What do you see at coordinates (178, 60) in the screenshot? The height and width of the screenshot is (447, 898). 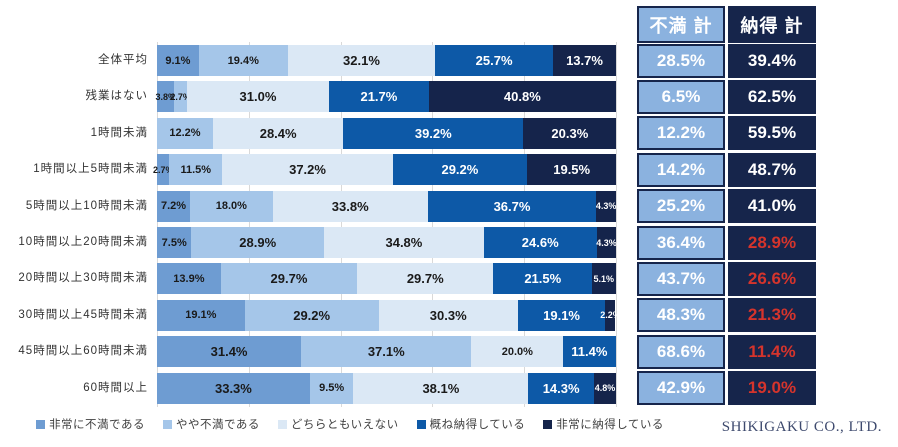 I see `bar-segment: 9.1%` at bounding box center [178, 60].